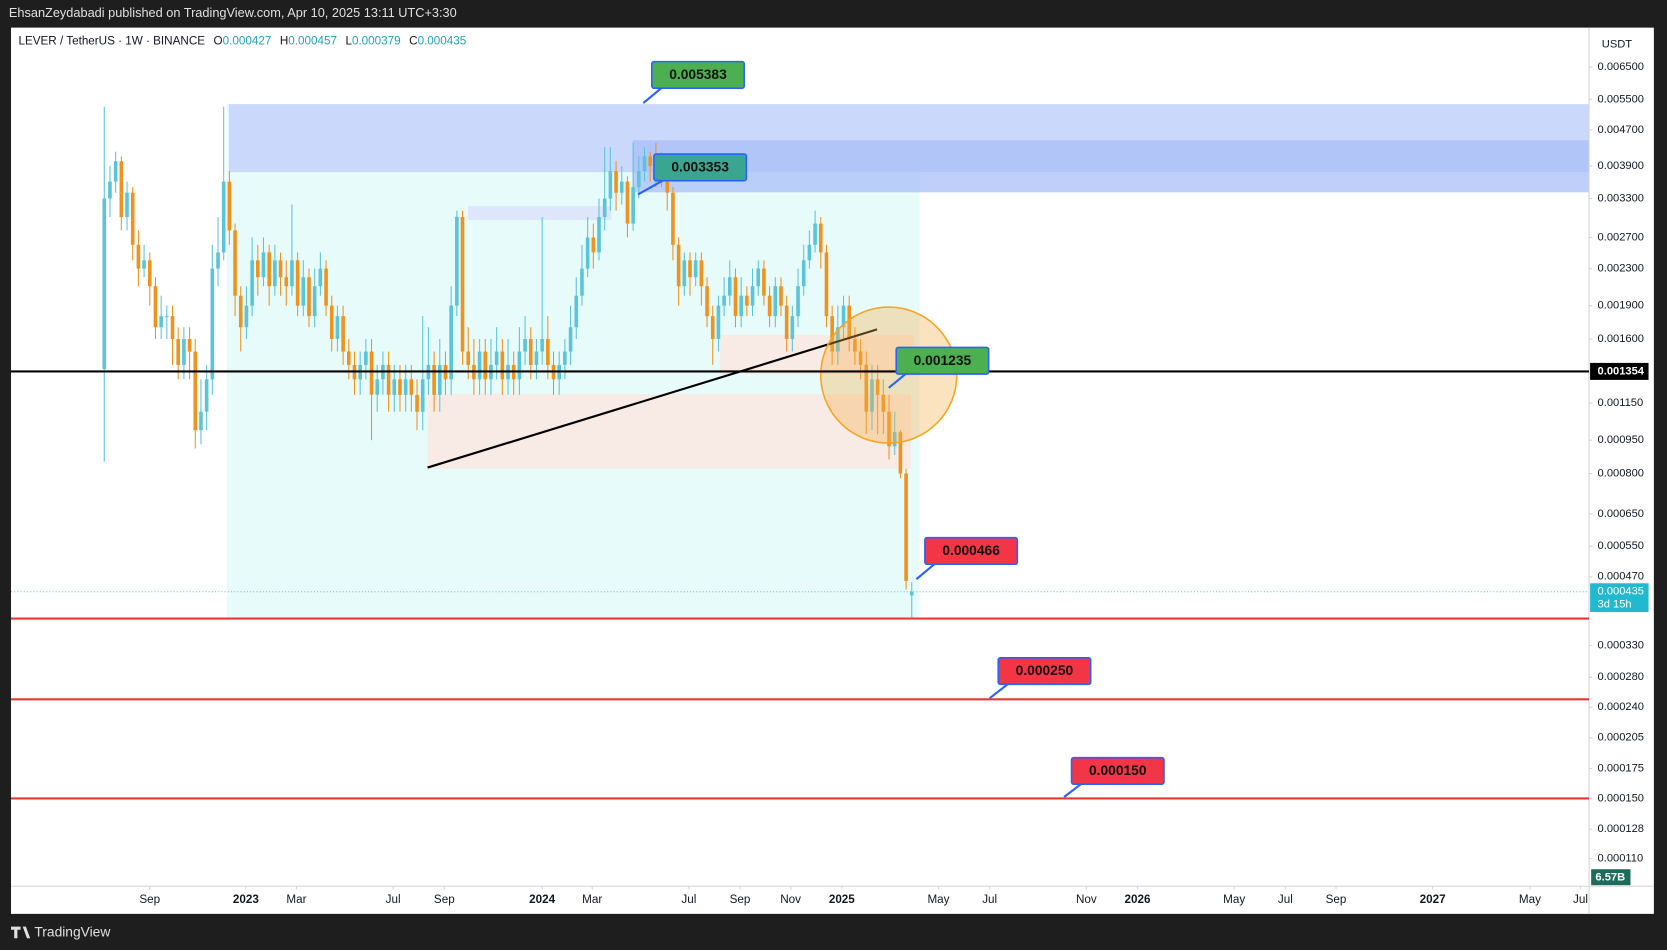  What do you see at coordinates (1610, 878) in the screenshot?
I see `volume-label: 6.57B` at bounding box center [1610, 878].